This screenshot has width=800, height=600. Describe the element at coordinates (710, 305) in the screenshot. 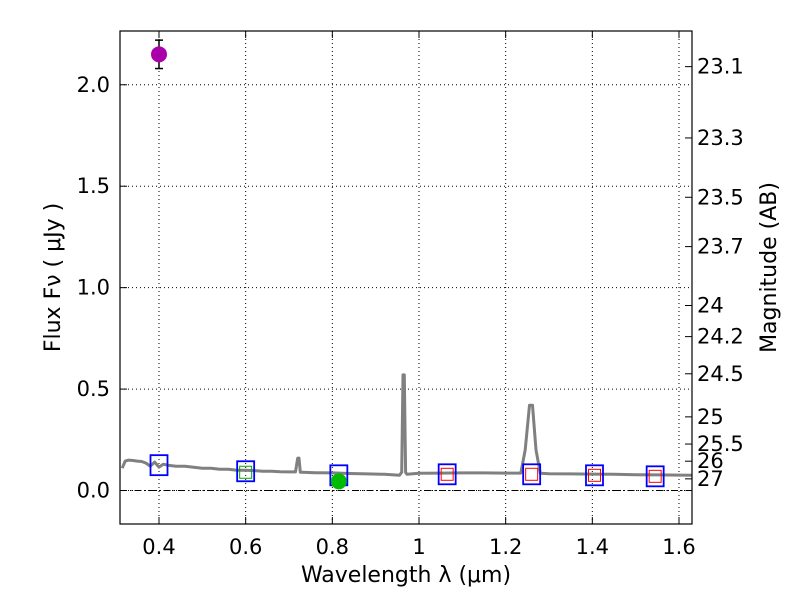

I see `y2-tick-label: 24` at that location.